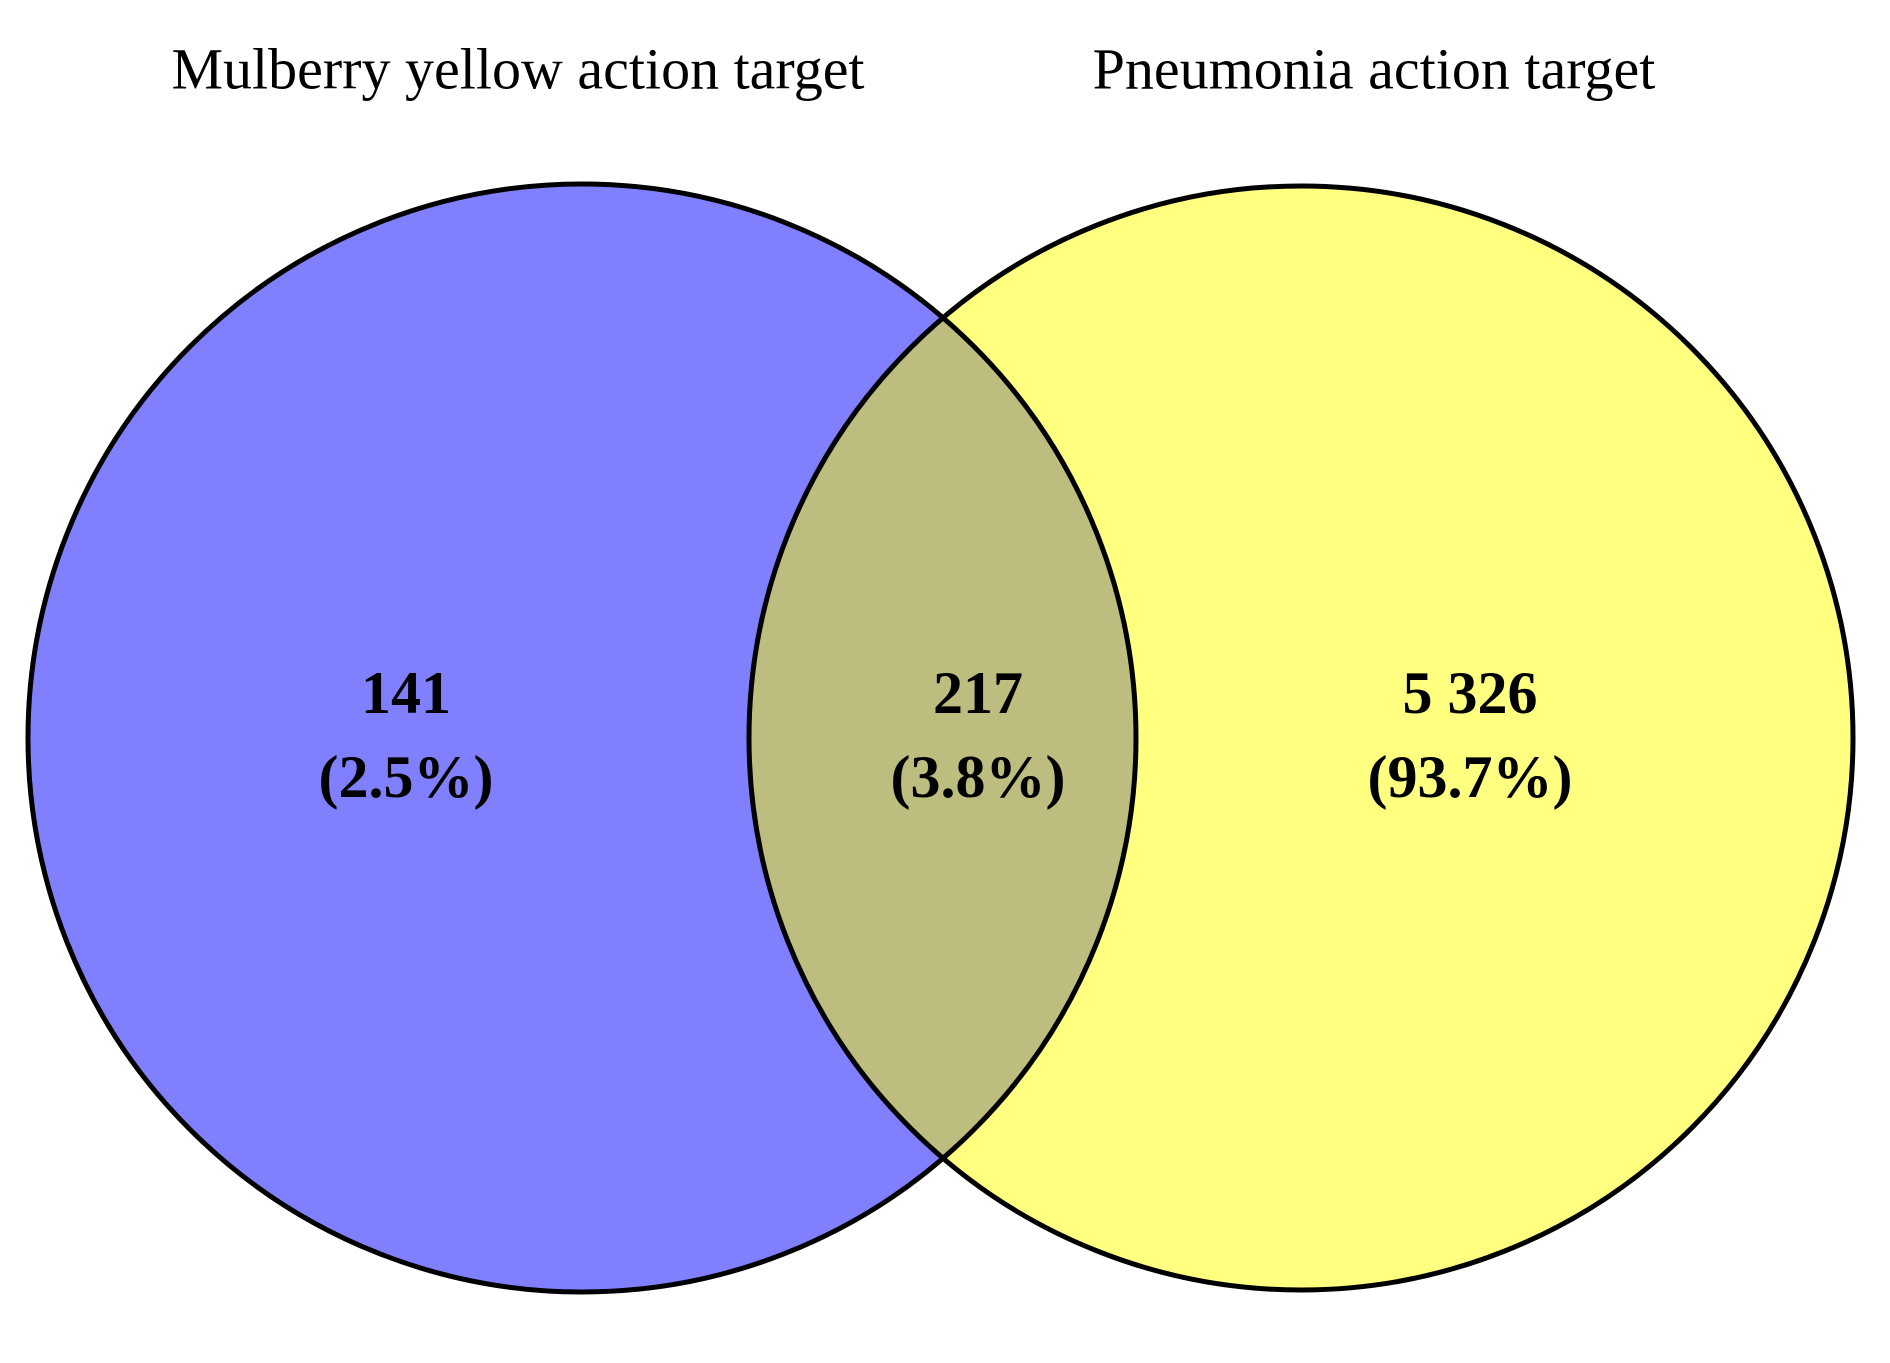  What do you see at coordinates (517, 68) in the screenshot?
I see `set-title: Mulberry yellow action target` at bounding box center [517, 68].